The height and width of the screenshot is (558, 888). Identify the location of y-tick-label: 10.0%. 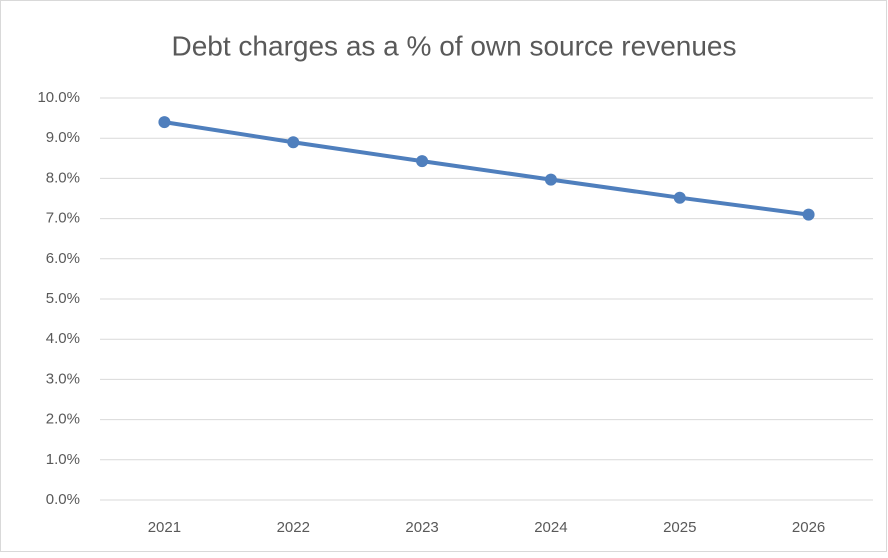
(58, 97).